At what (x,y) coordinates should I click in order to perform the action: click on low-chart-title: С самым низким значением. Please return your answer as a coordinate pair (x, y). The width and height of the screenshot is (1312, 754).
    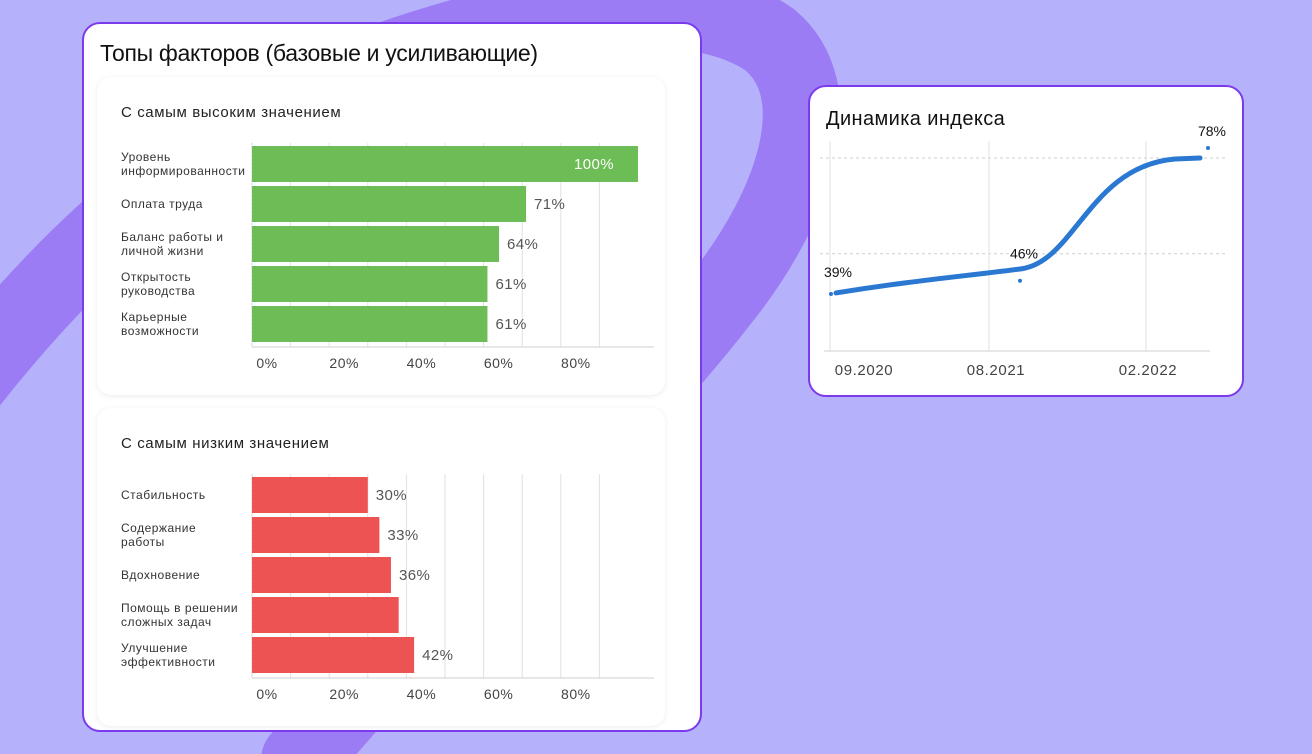
    Looking at the image, I should click on (225, 443).